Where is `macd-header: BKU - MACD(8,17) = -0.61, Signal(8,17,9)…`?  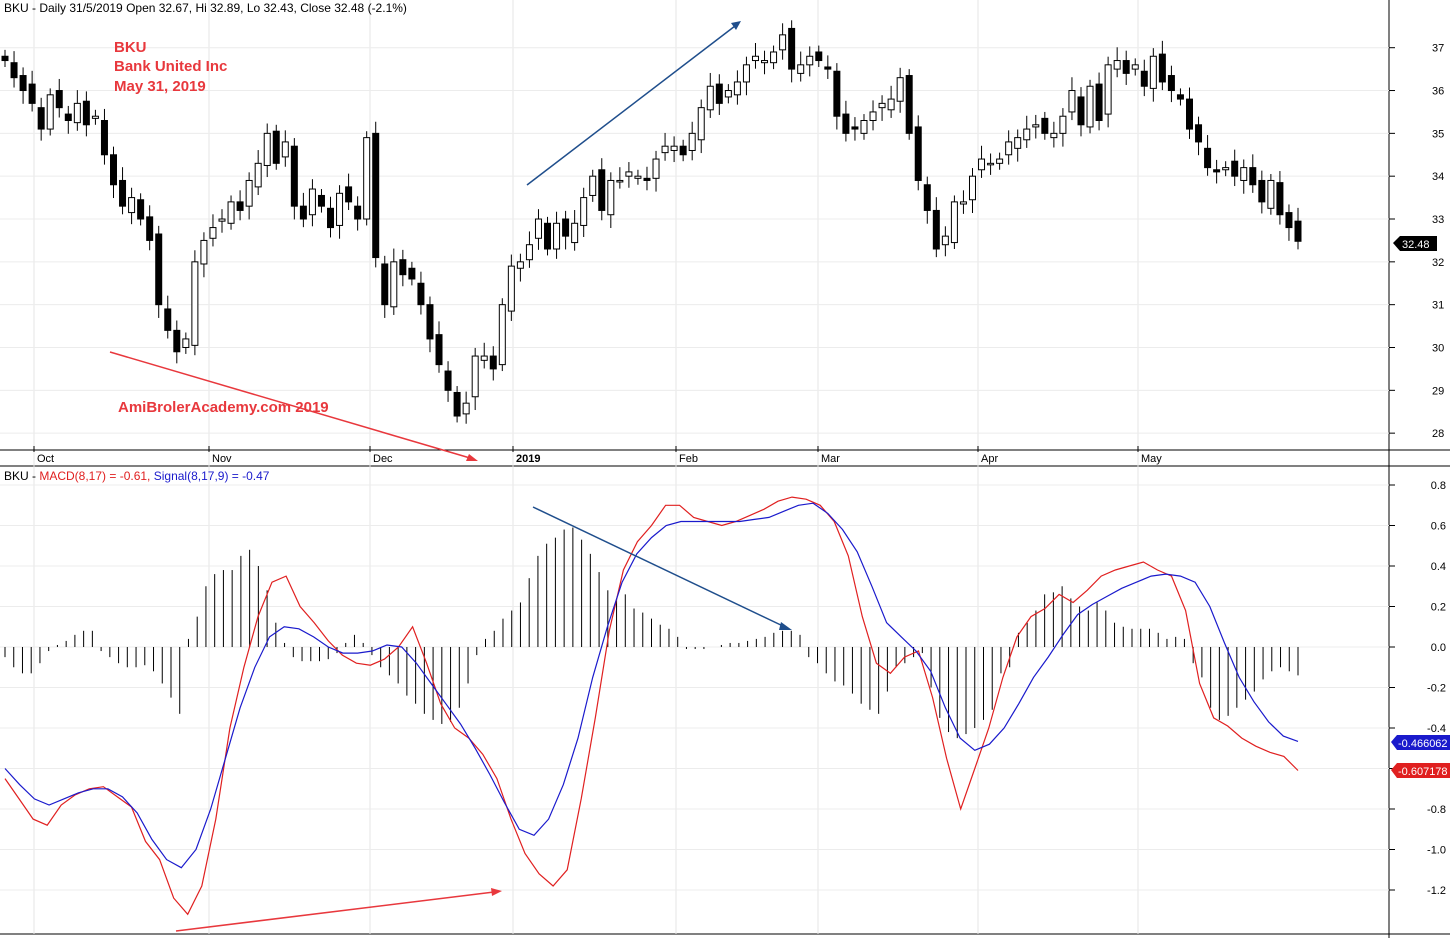
macd-header: BKU - MACD(8,17) = -0.61, Signal(8,17,9)… is located at coordinates (137, 476).